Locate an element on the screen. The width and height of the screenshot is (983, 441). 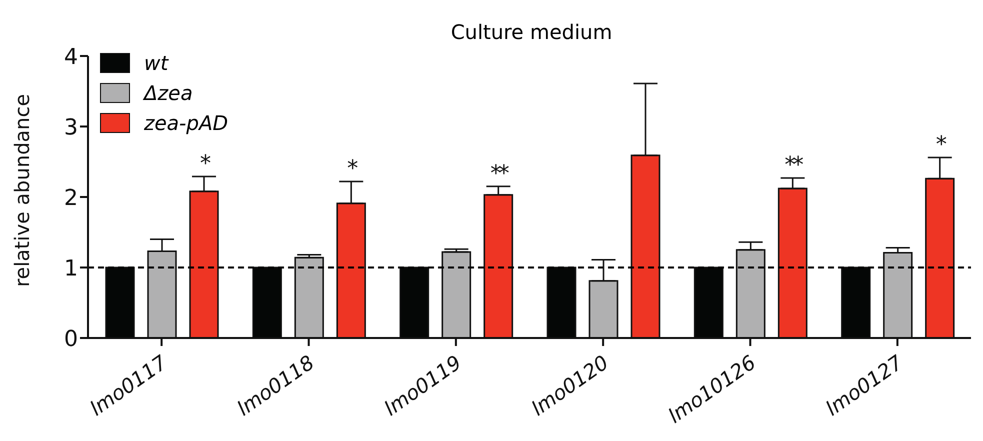
y-tick-label: 2 is located at coordinates (71, 198).